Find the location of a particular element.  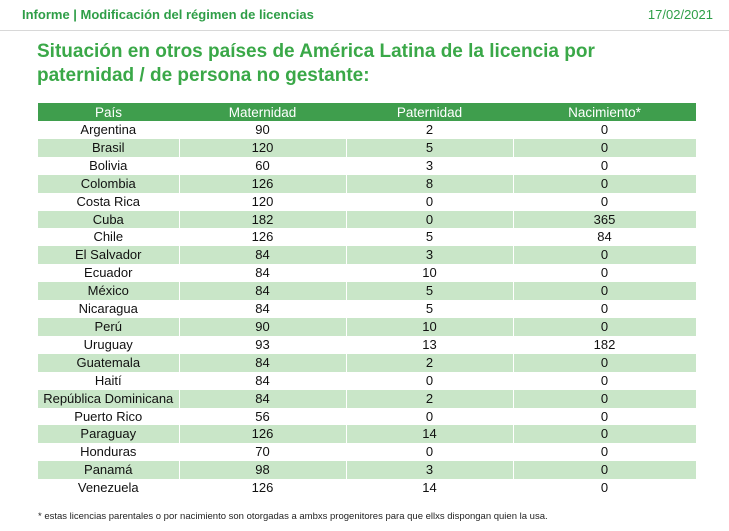

country-cell: Colombia is located at coordinates (109, 183).